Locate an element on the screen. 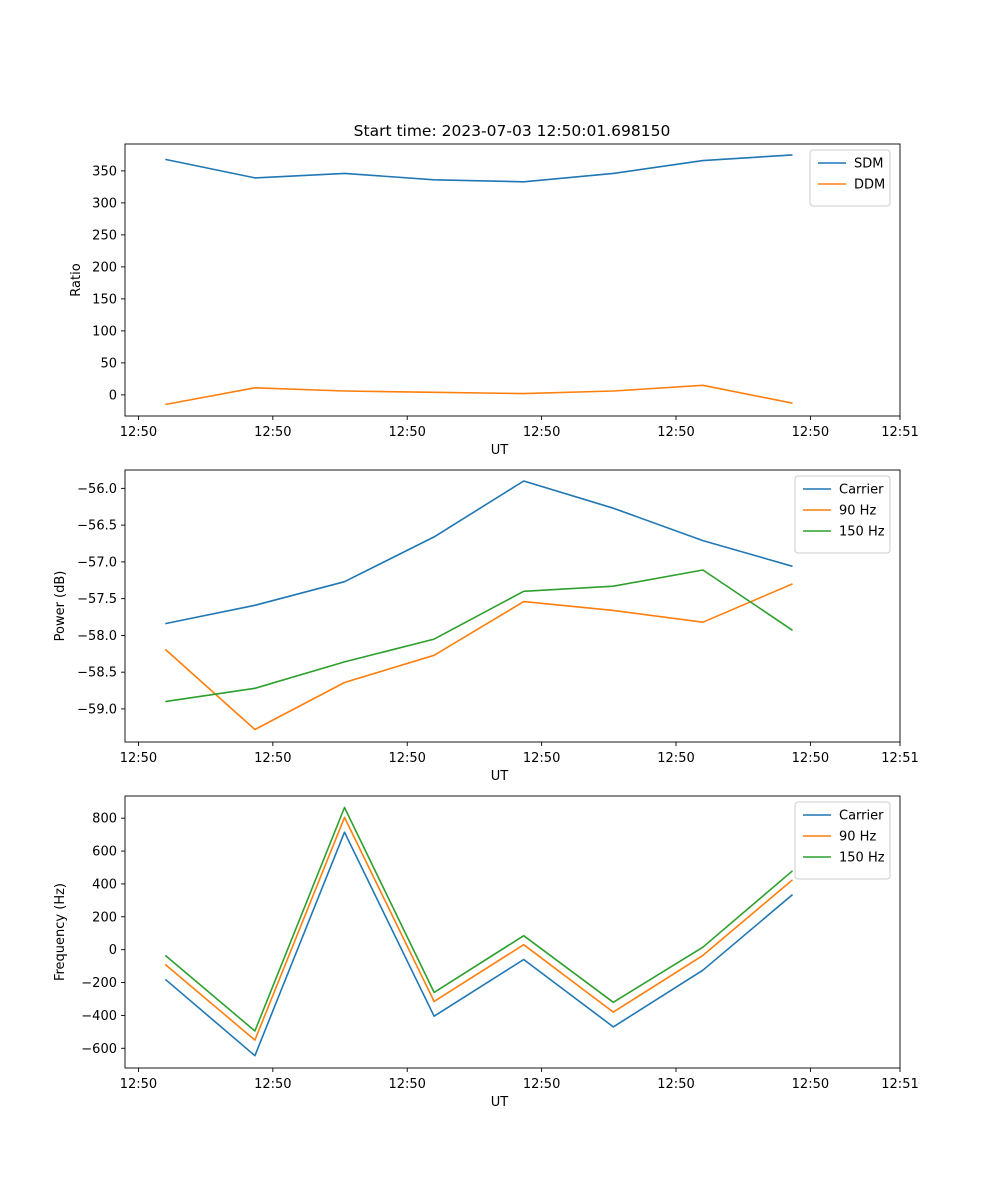  figure-title: Start time: 2023-07-03 12:50:01.698150 is located at coordinates (512, 131).